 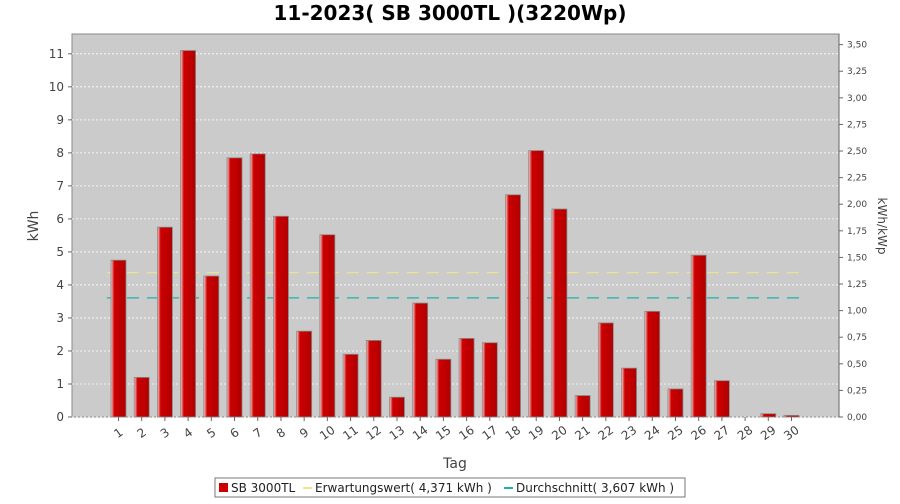 I want to click on y-tick-label: 4, so click(x=60, y=285).